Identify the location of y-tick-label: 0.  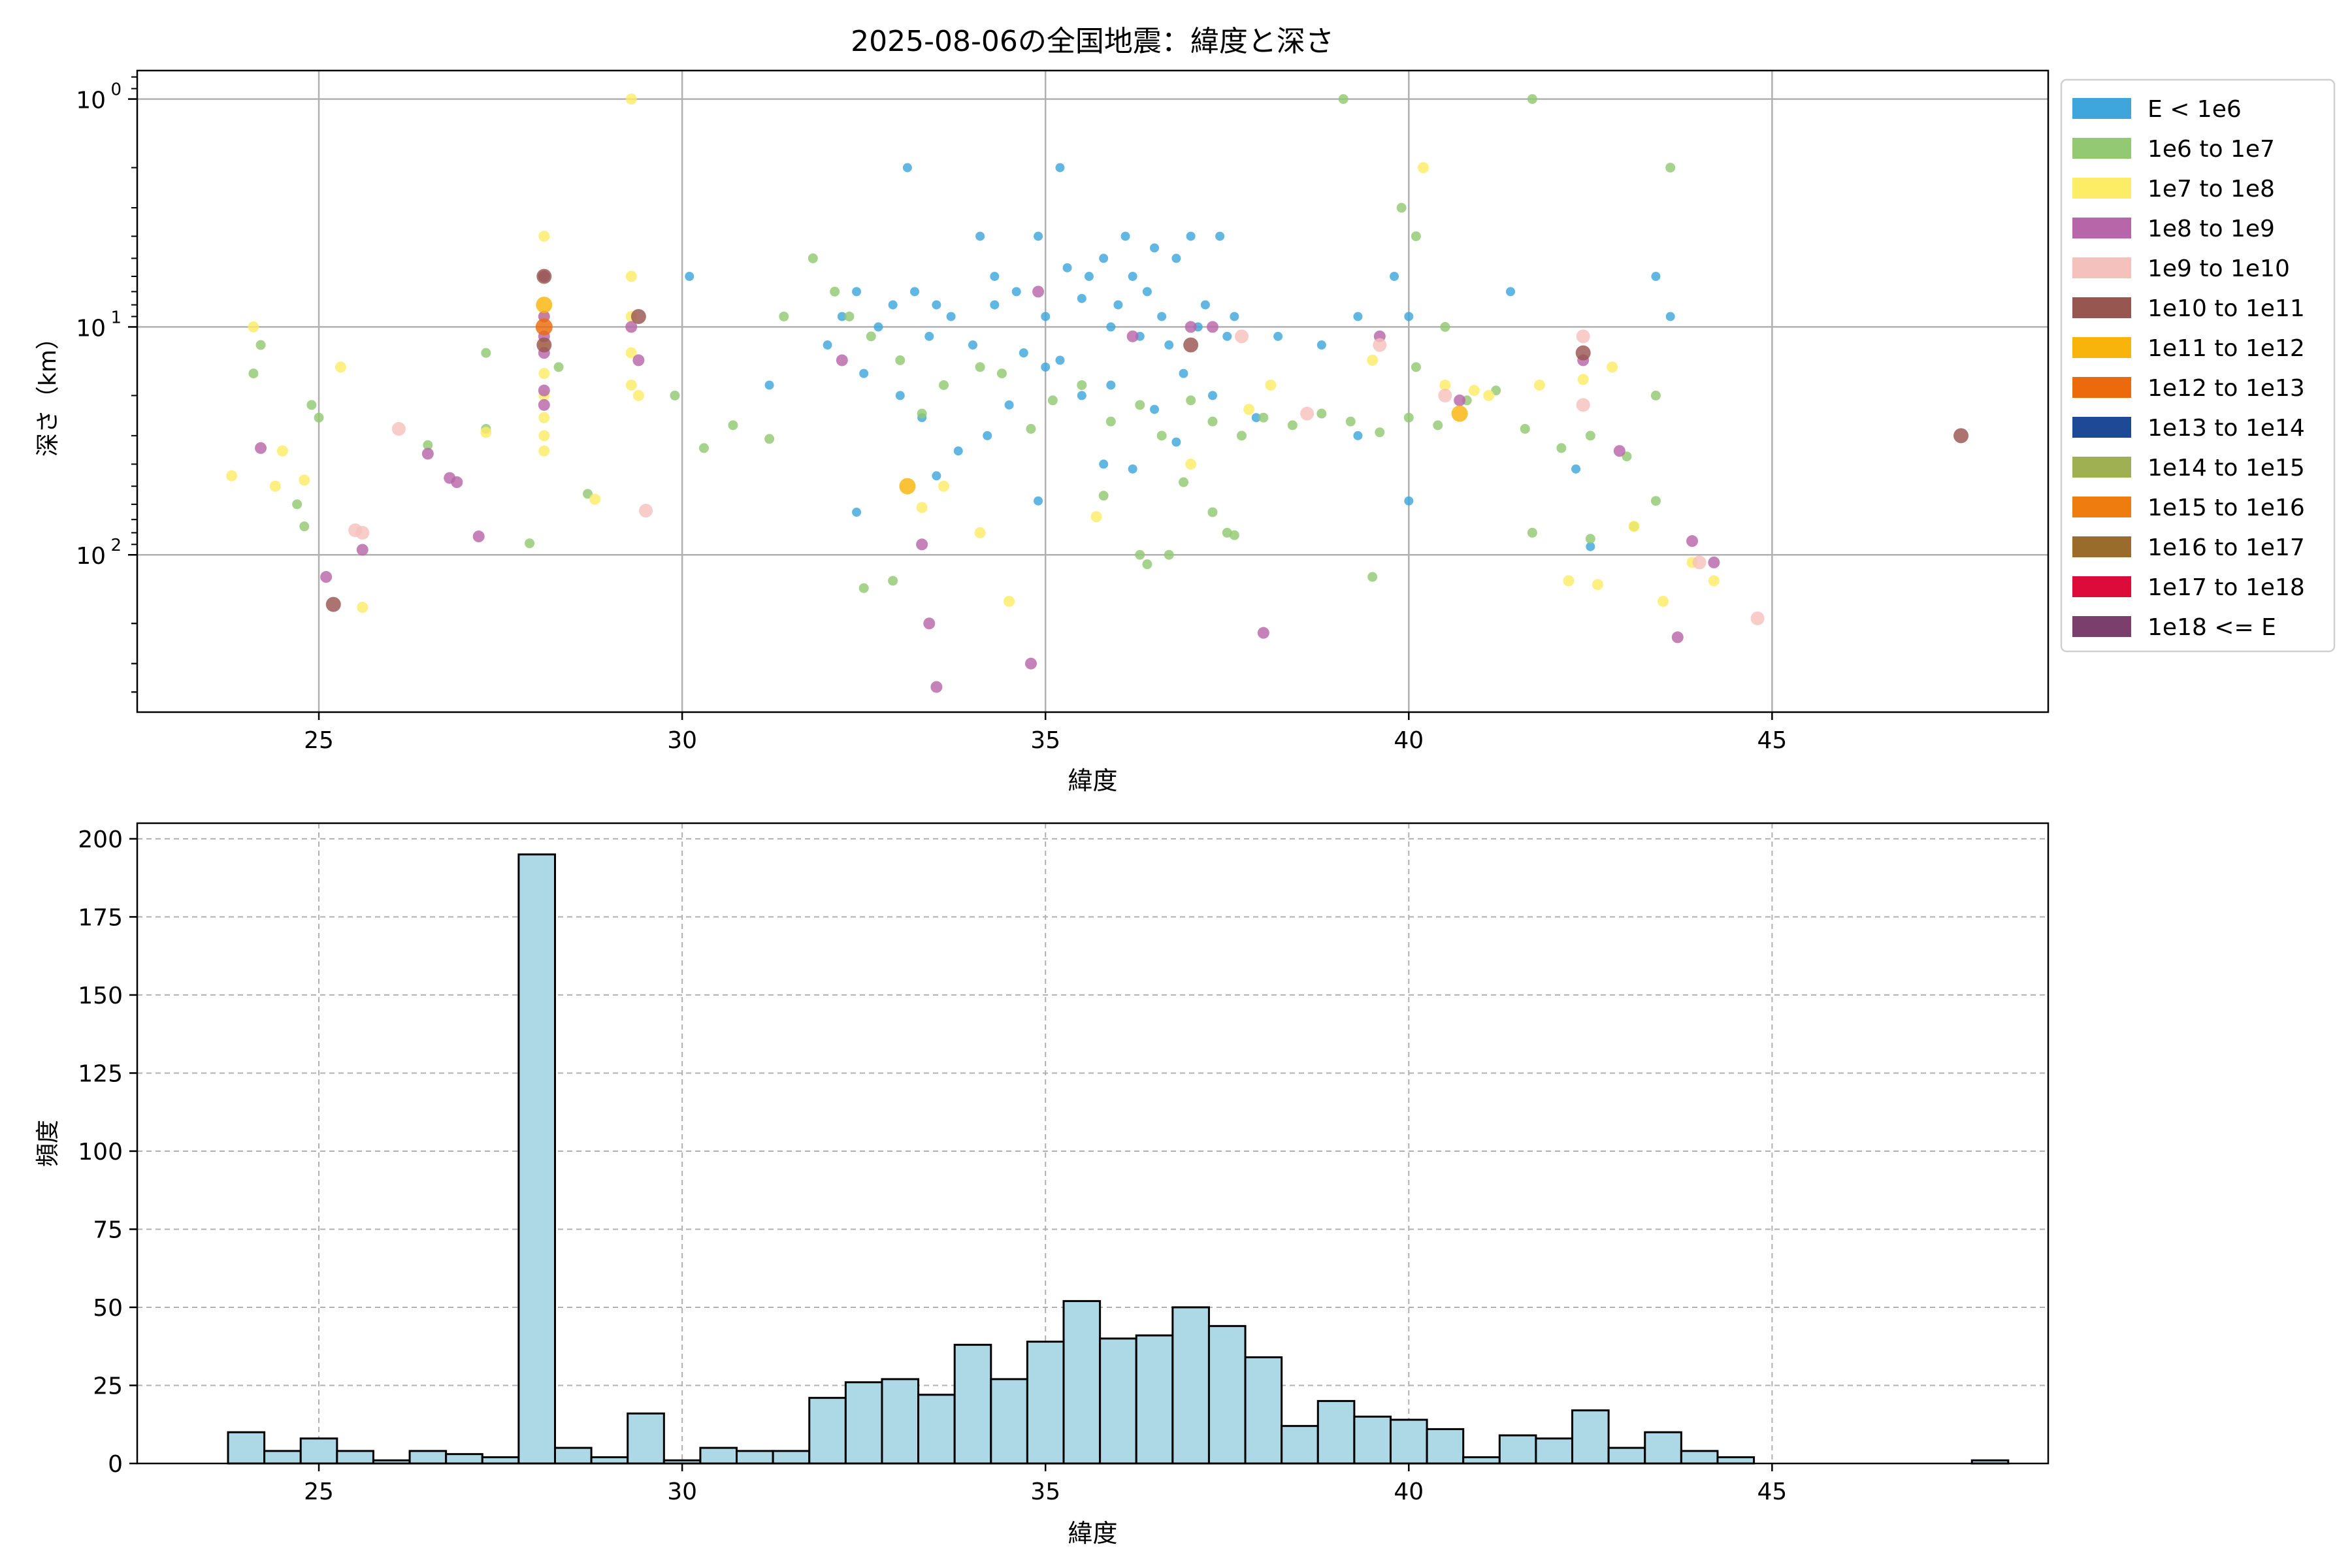
(115, 1464).